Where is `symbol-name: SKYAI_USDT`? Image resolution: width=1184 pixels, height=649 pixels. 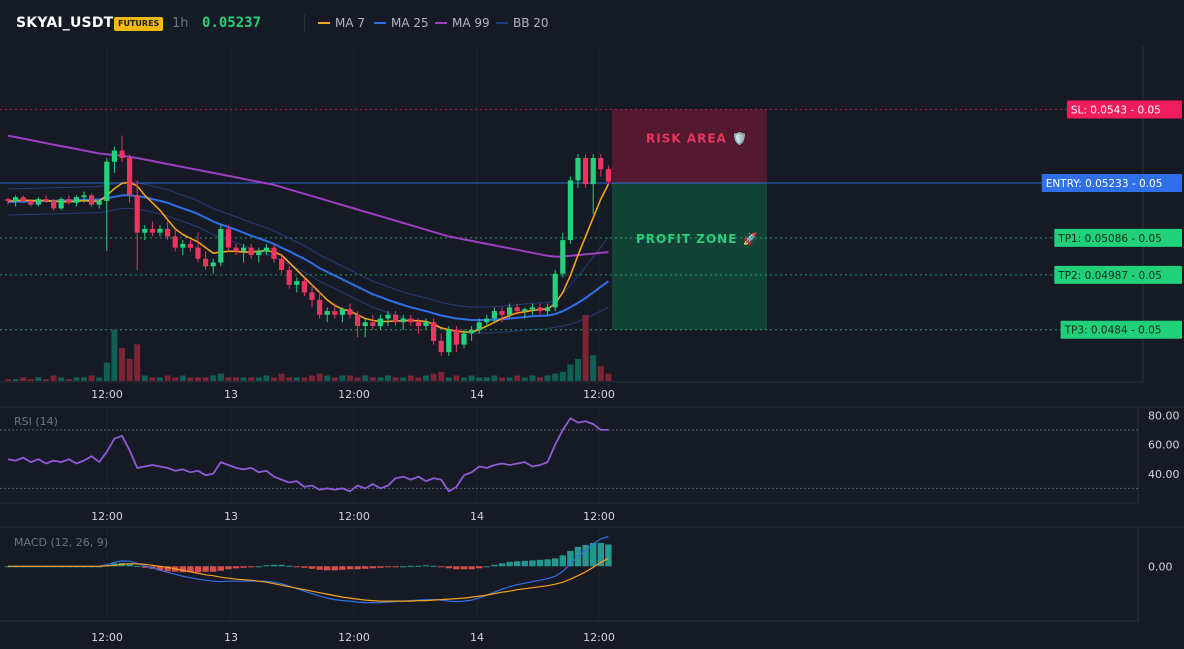
symbol-name: SKYAI_USDT is located at coordinates (65, 23).